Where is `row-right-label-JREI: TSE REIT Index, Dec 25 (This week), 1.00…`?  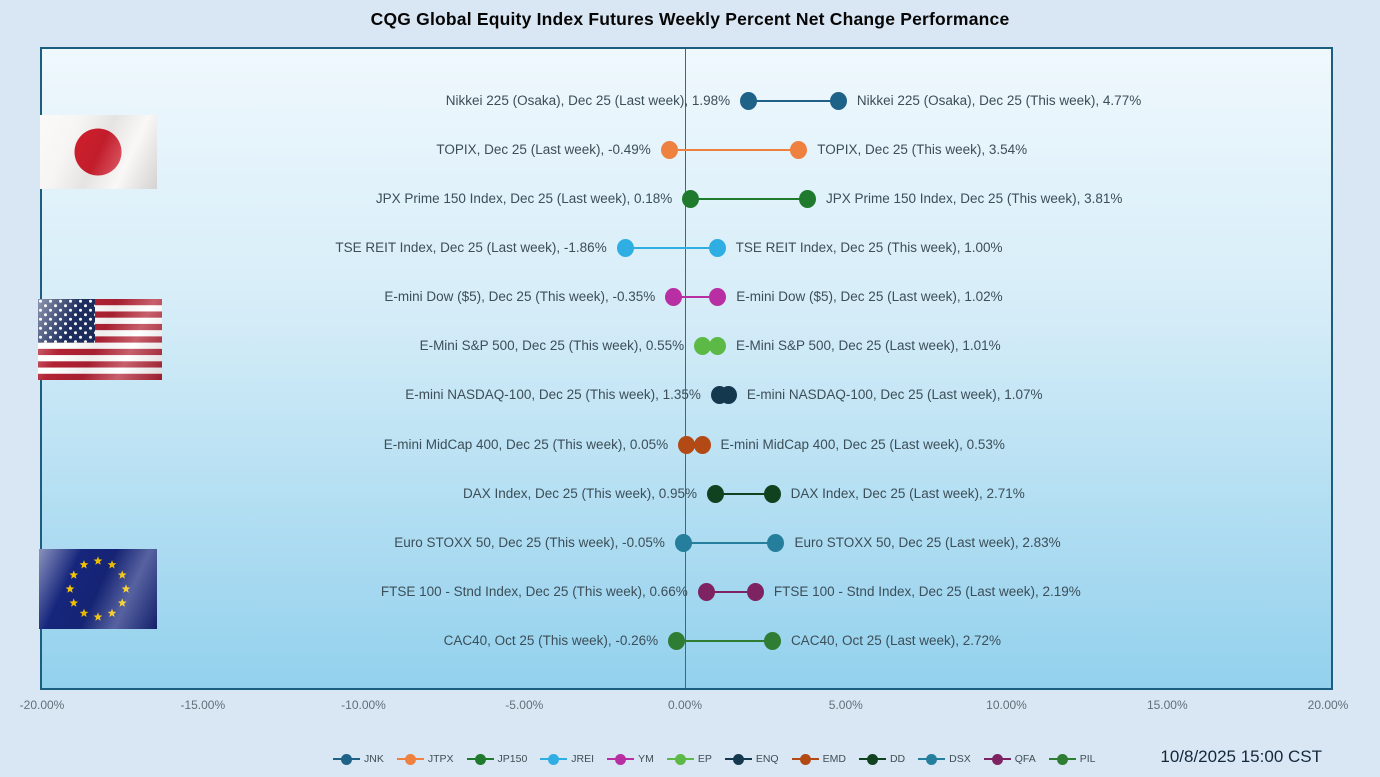
row-right-label-JREI: TSE REIT Index, Dec 25 (This week), 1.00… is located at coordinates (869, 247).